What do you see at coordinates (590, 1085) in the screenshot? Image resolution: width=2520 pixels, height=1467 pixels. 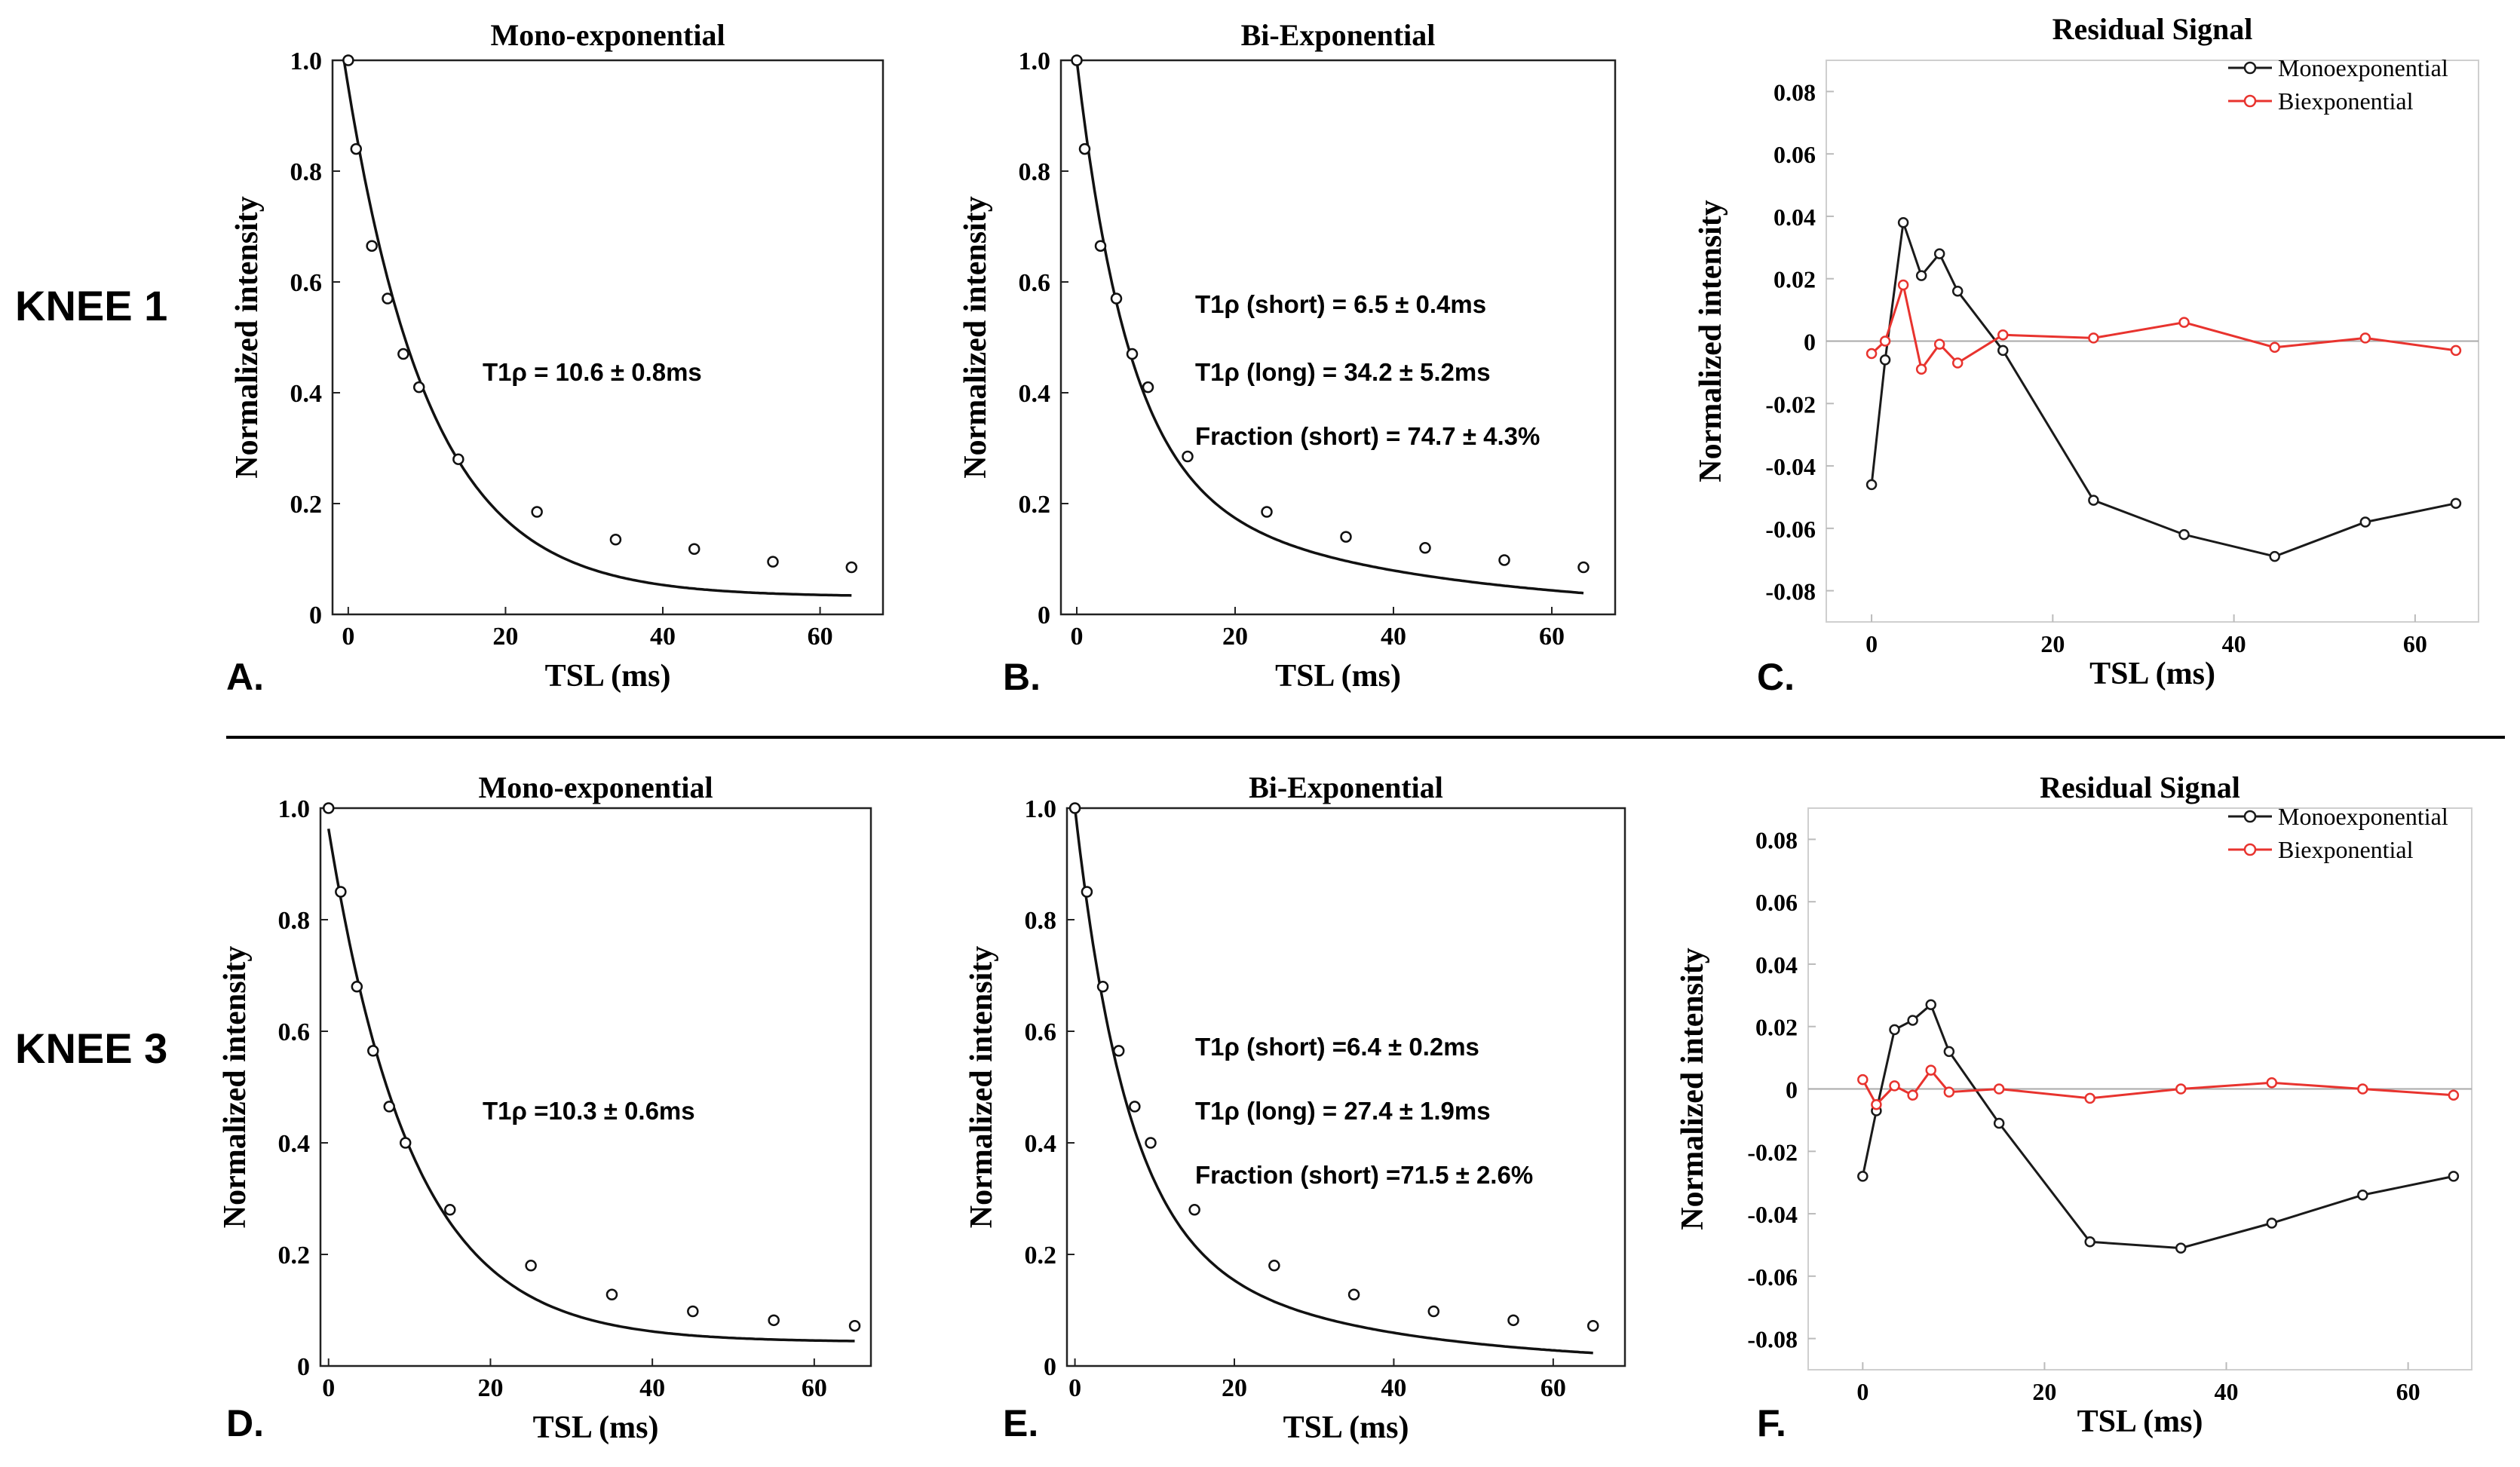 I see `fit-curve` at bounding box center [590, 1085].